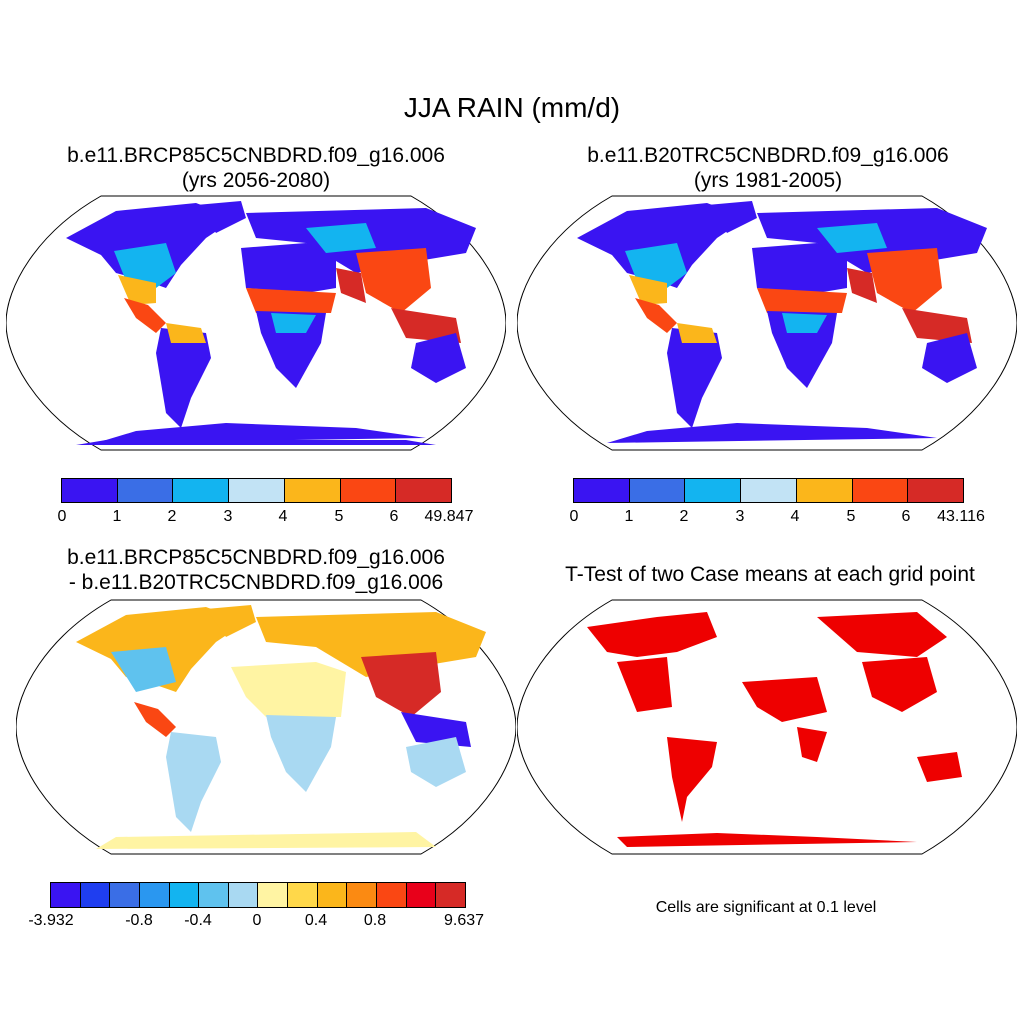  I want to click on future-colorbar, so click(256, 490).